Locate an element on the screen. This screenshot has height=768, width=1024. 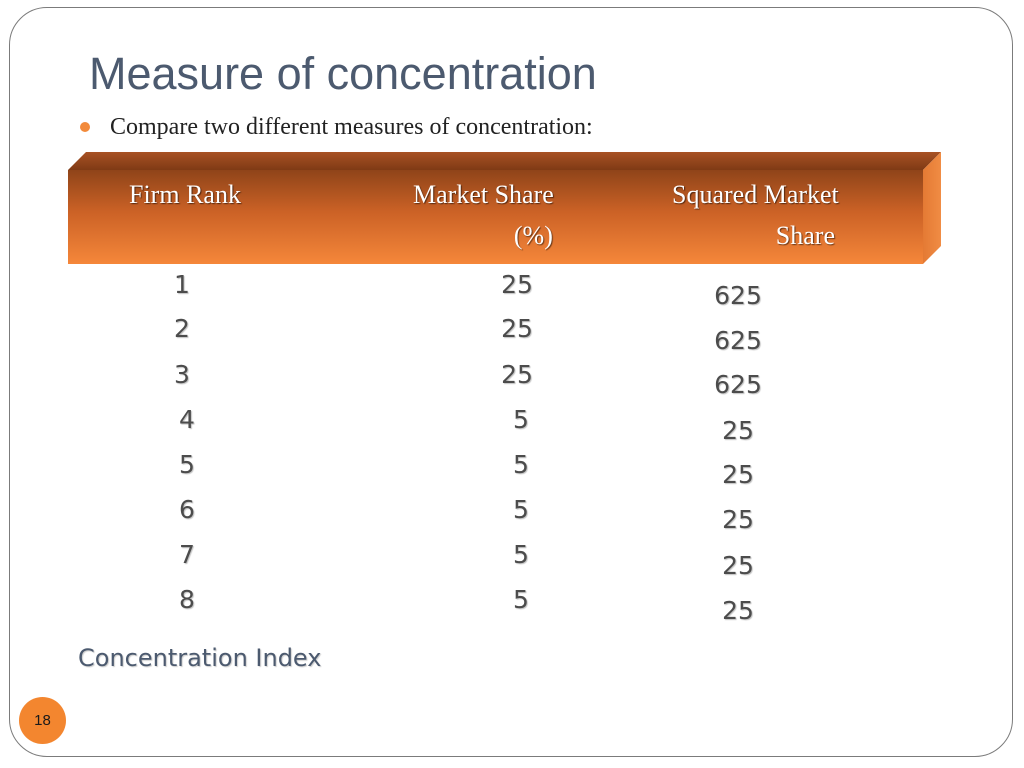
header-firm-rank-label: Firm Rank is located at coordinates (185, 194).